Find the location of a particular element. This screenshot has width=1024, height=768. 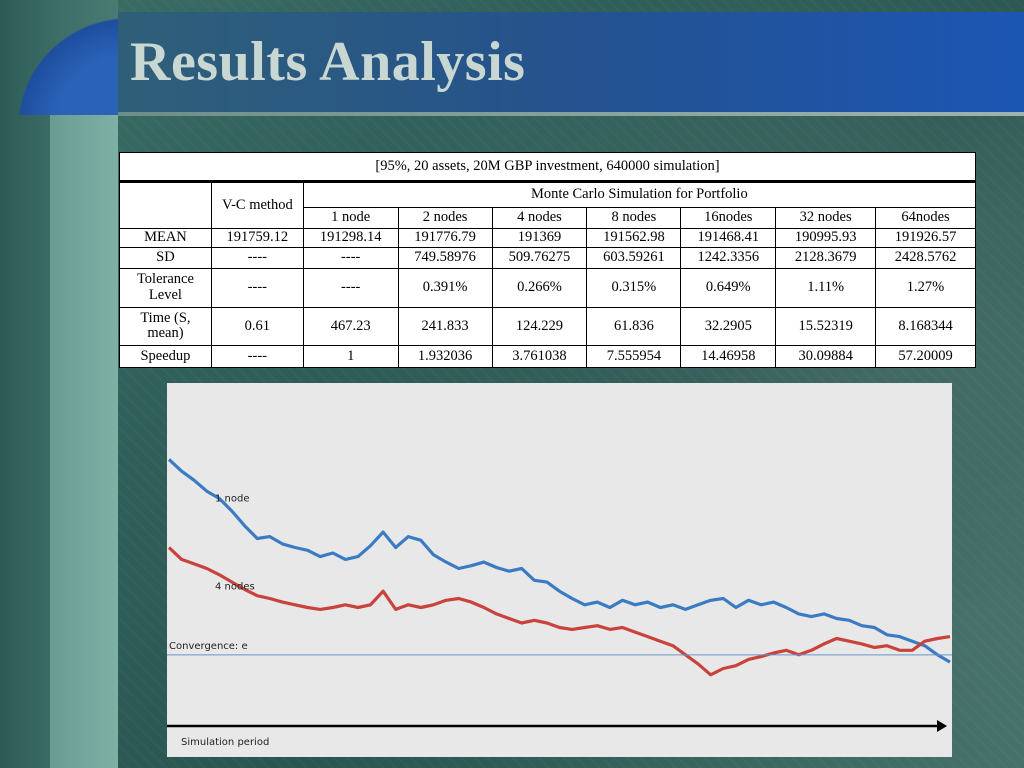

row-label: SD is located at coordinates (165, 258).